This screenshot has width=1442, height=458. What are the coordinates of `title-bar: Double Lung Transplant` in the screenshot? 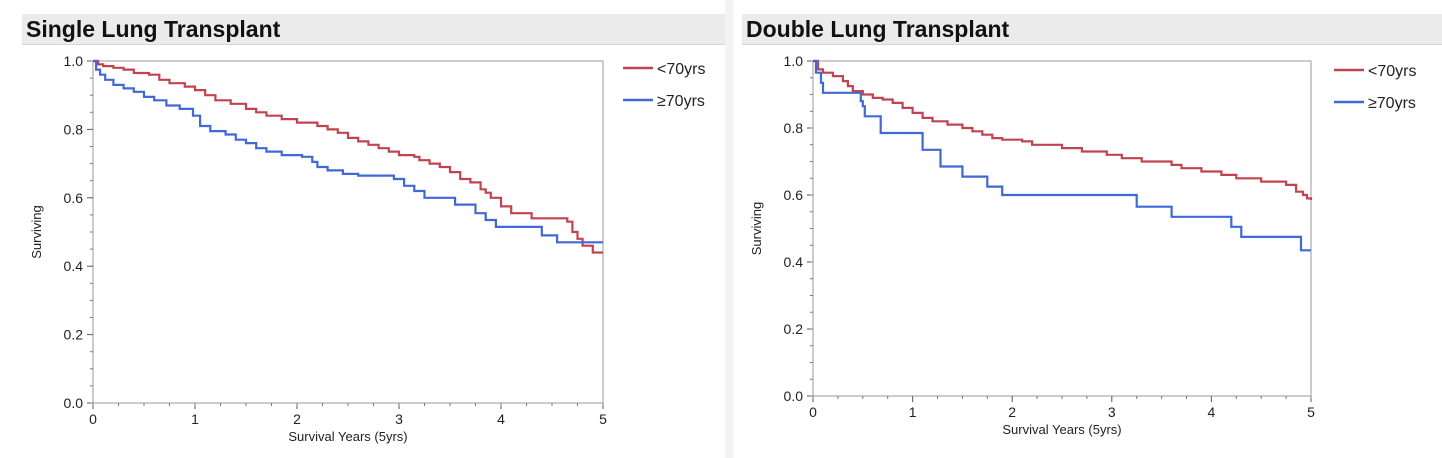 It's located at (1092, 29).